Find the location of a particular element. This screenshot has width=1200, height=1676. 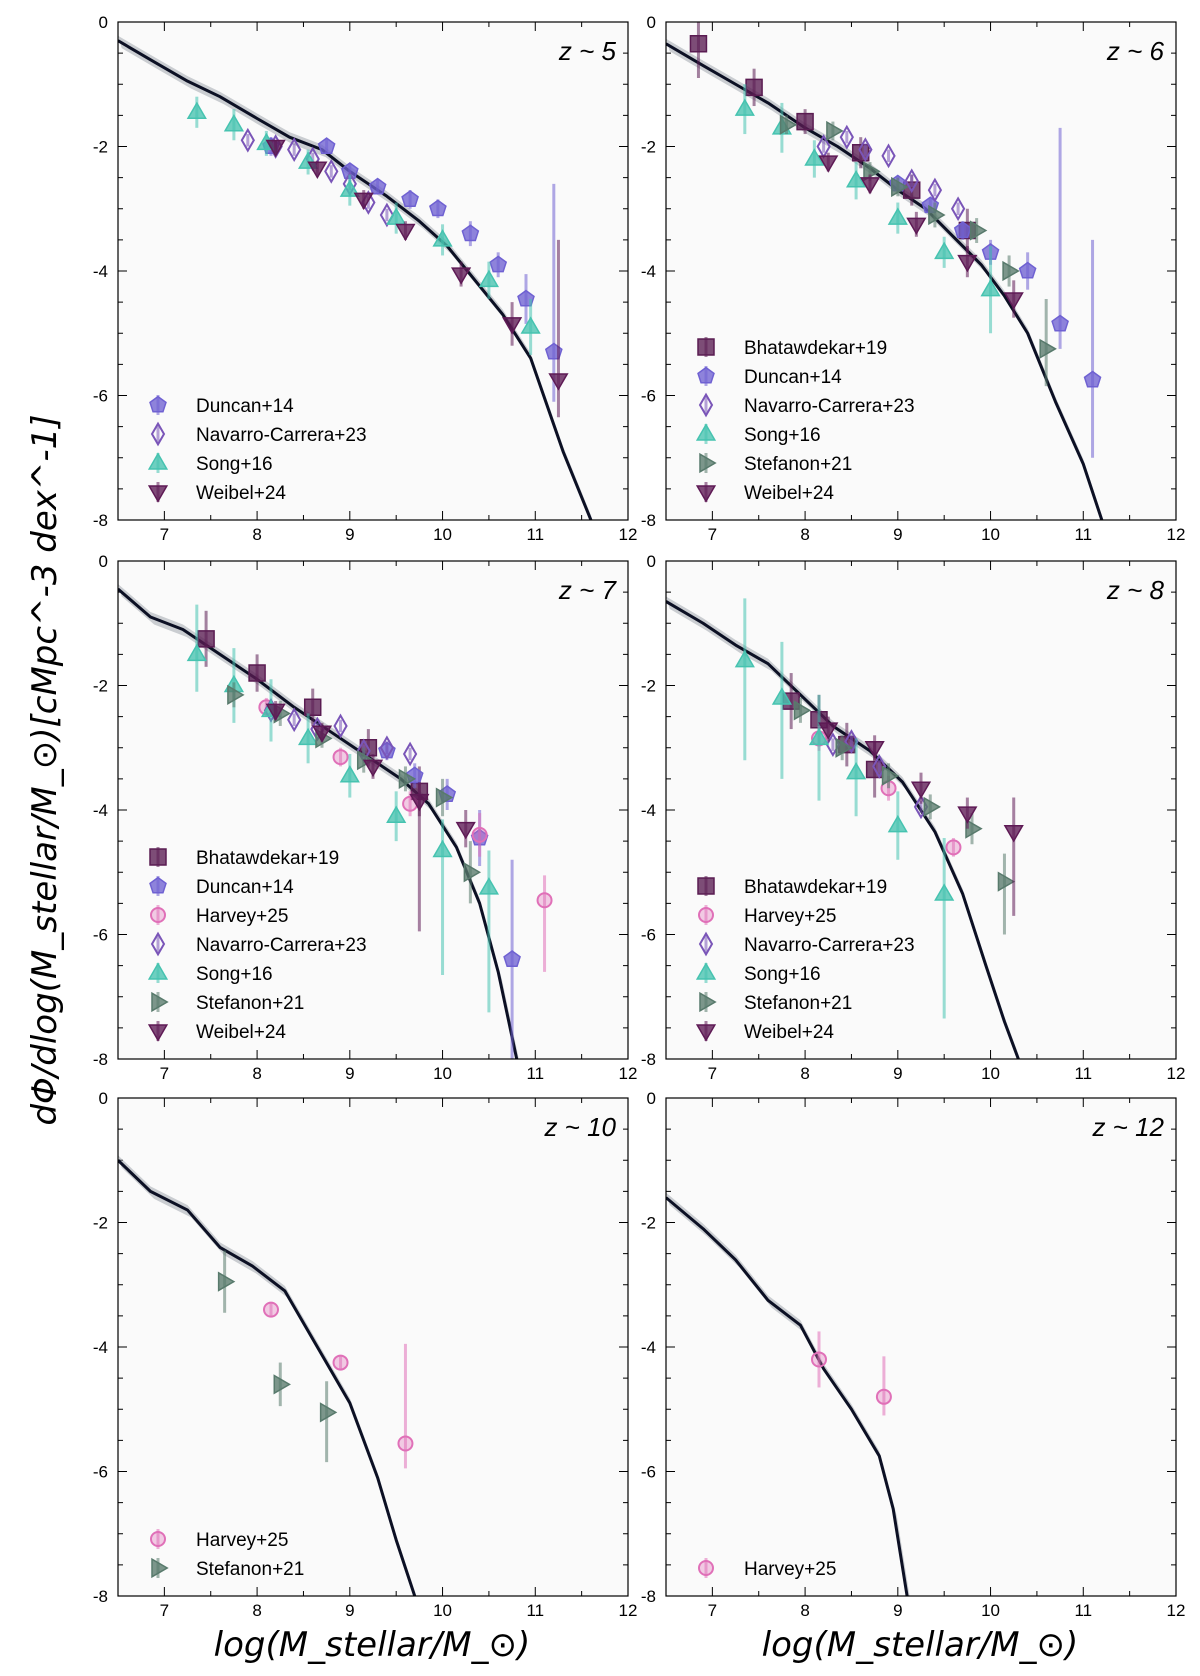

redshift-label: z ~ 5 is located at coordinates (587, 51).